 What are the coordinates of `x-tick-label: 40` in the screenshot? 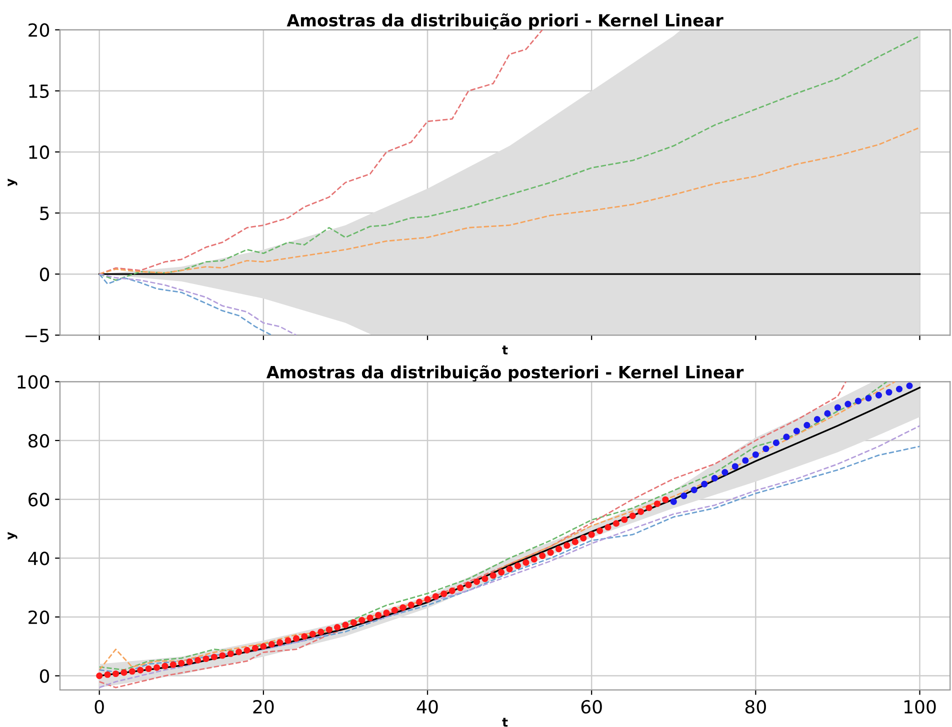 It's located at (427, 707).